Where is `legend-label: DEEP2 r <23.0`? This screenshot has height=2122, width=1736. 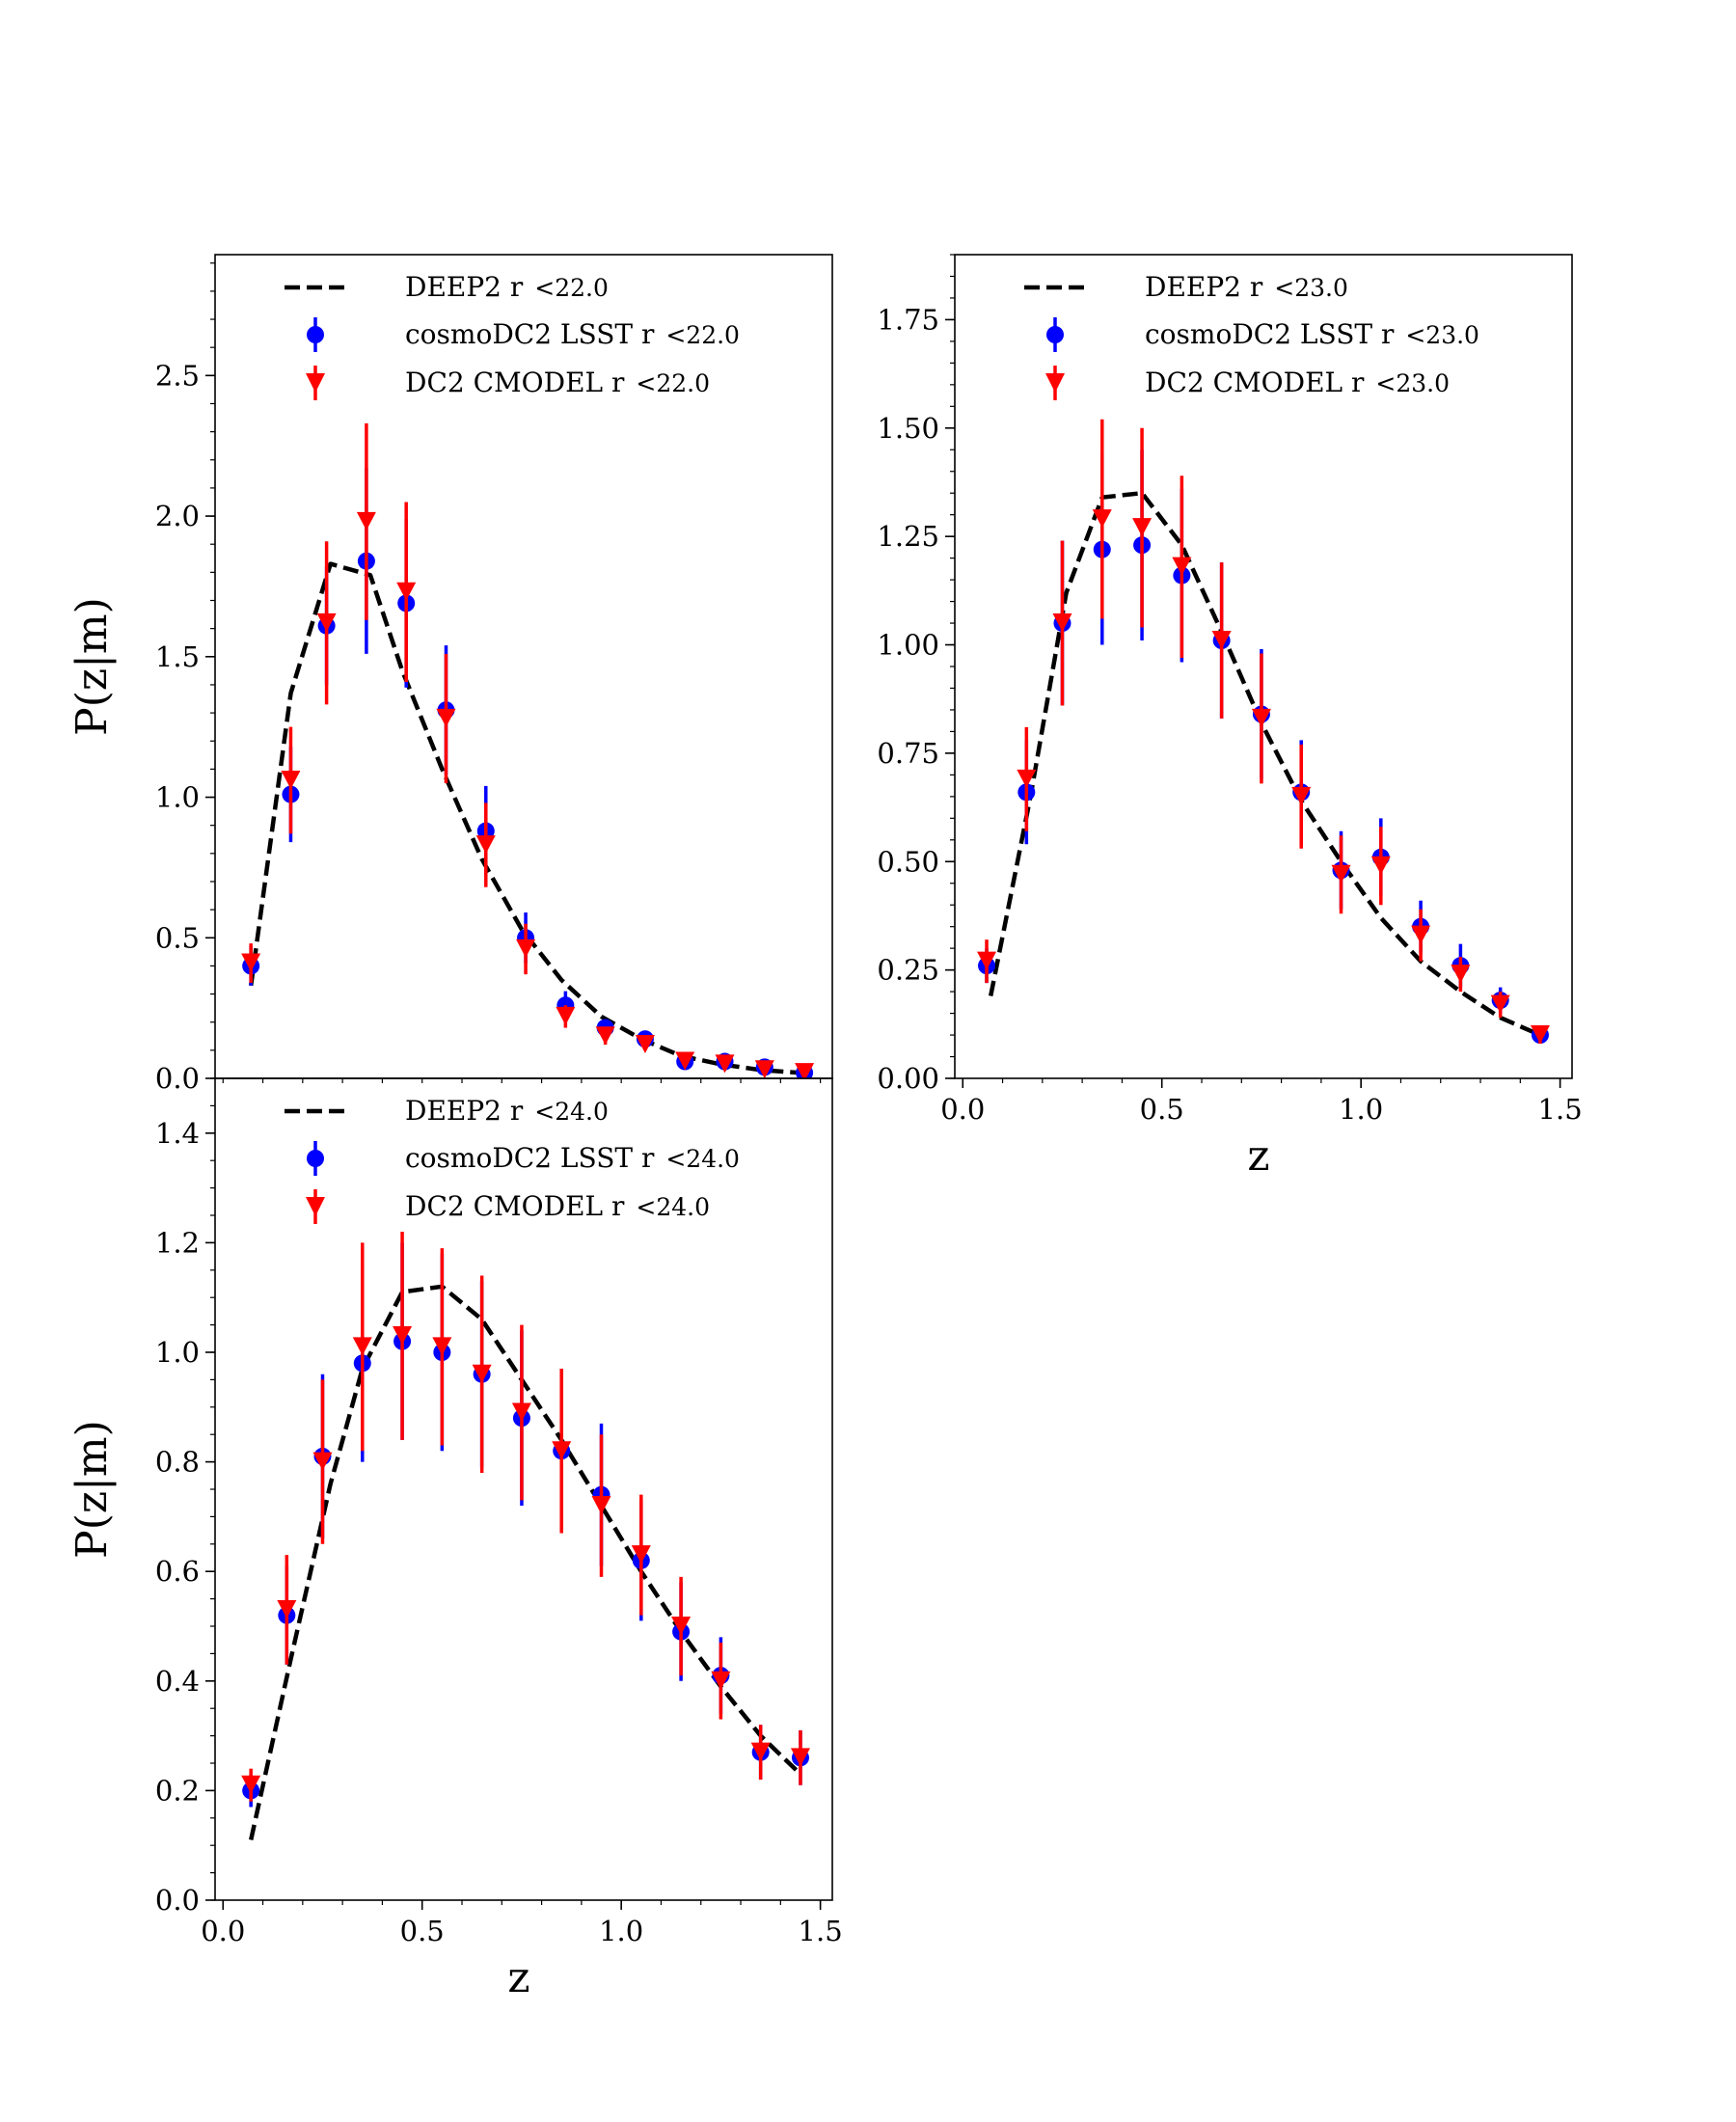 legend-label: DEEP2 r <23.0 is located at coordinates (1247, 287).